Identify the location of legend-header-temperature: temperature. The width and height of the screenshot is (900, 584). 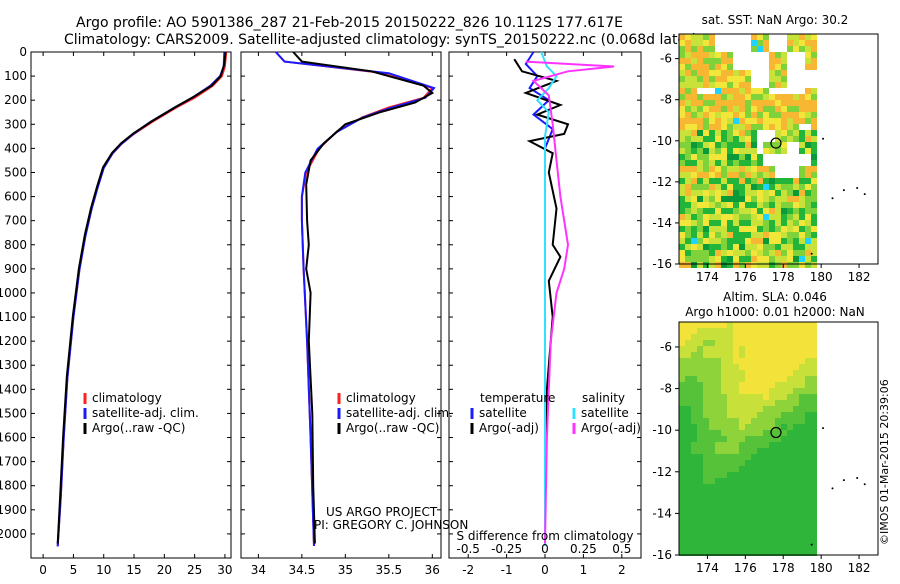
(517, 398).